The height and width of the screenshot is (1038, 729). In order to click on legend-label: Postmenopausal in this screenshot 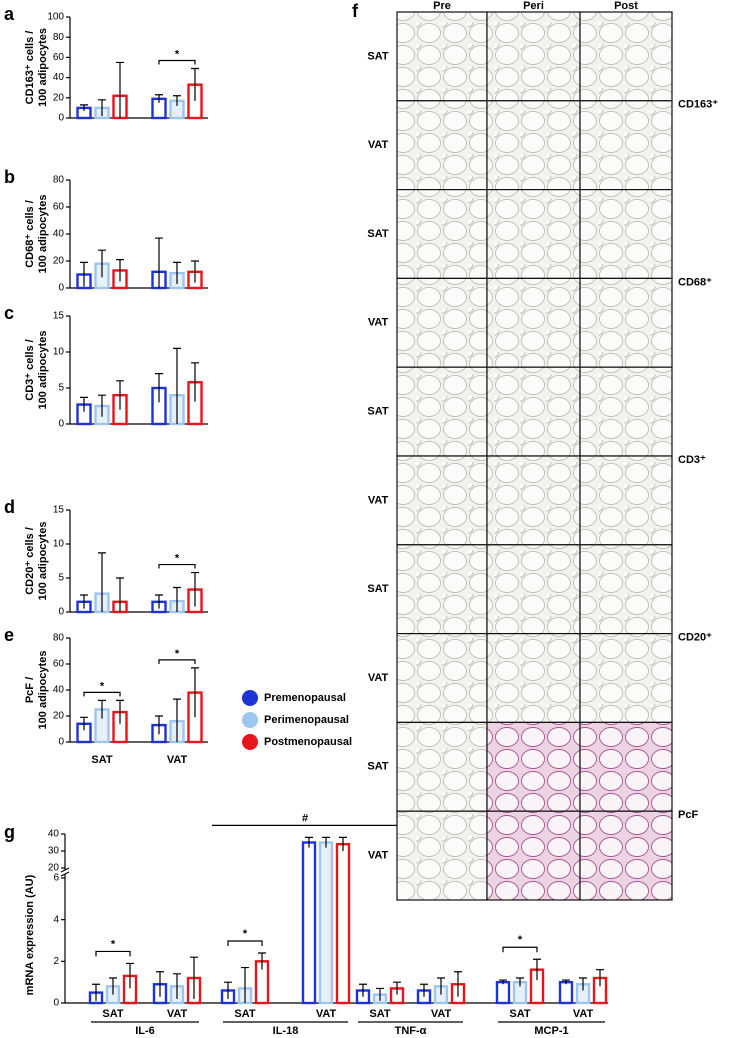, I will do `click(308, 742)`.